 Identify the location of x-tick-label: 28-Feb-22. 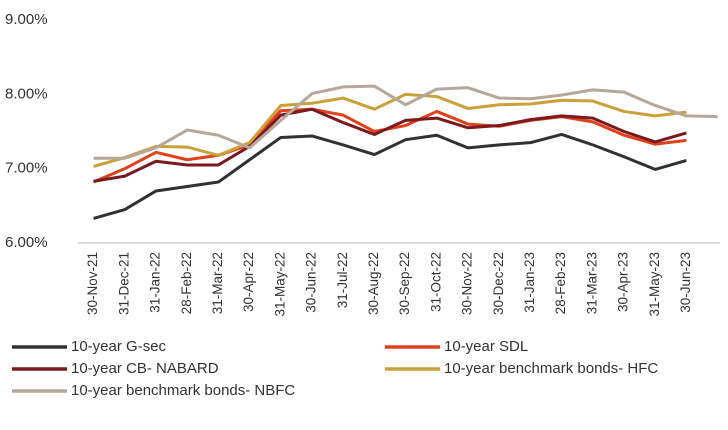
(186, 283).